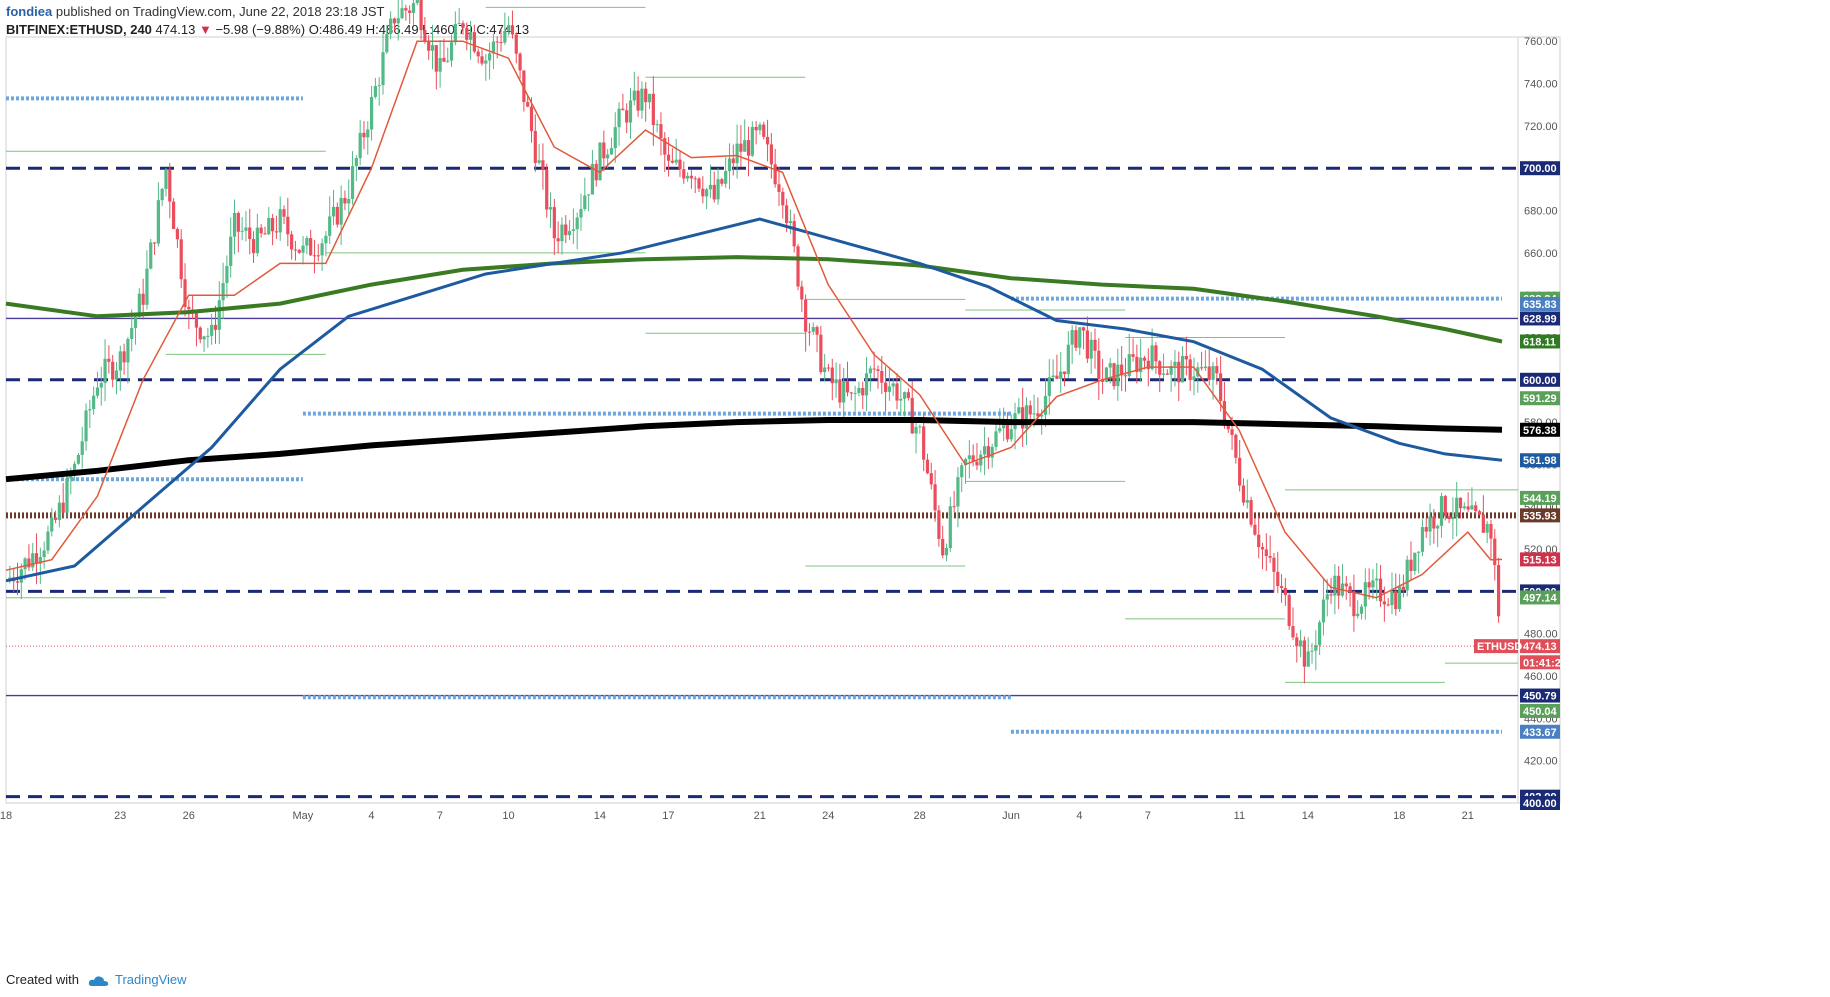  Describe the element at coordinates (1541, 212) in the screenshot. I see `y-tick-label: 680.00` at that location.